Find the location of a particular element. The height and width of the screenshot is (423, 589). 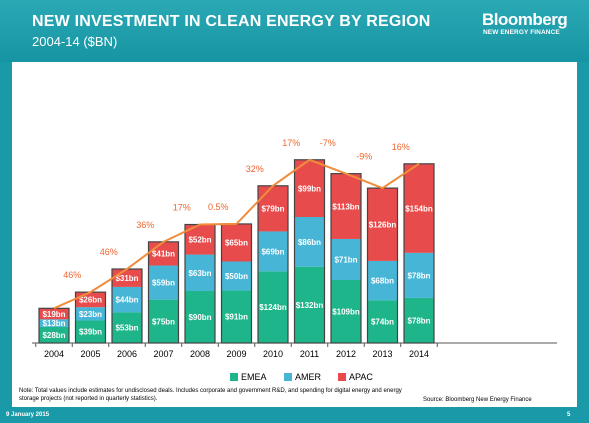

bar-emea-2005 is located at coordinates (90, 331).